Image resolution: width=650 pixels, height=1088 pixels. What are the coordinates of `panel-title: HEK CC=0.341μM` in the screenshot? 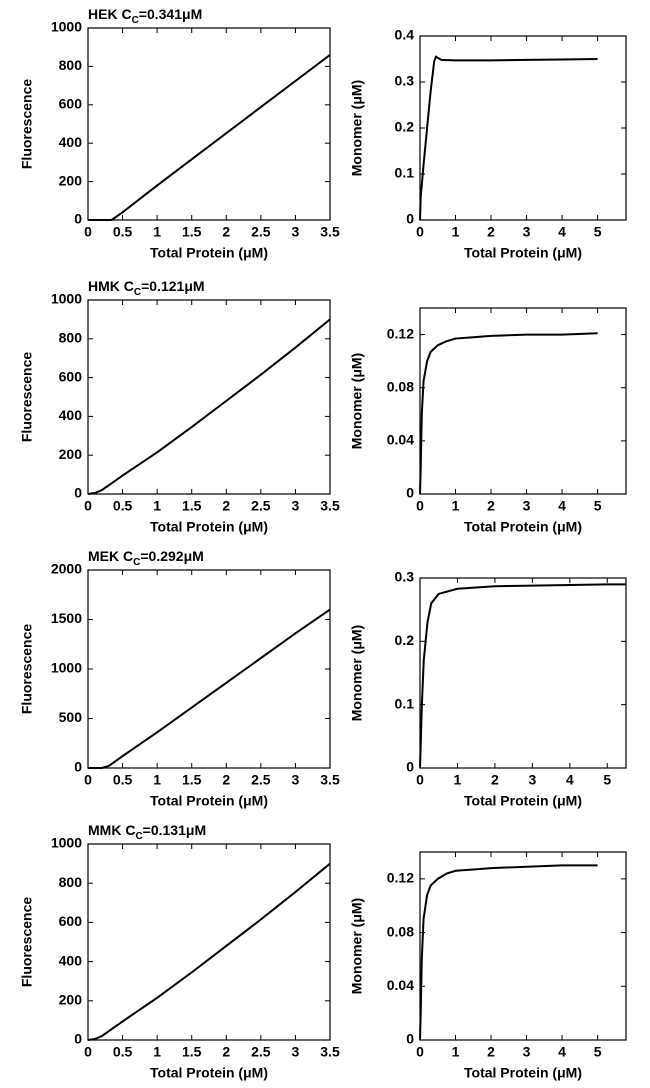 It's located at (145, 16).